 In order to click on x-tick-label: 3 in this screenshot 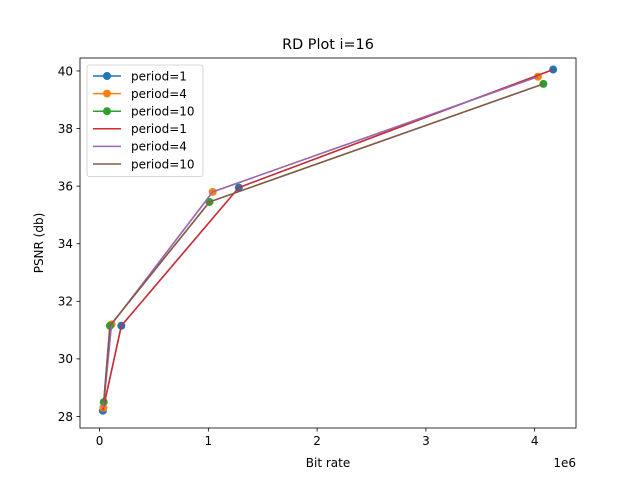, I will do `click(426, 441)`.